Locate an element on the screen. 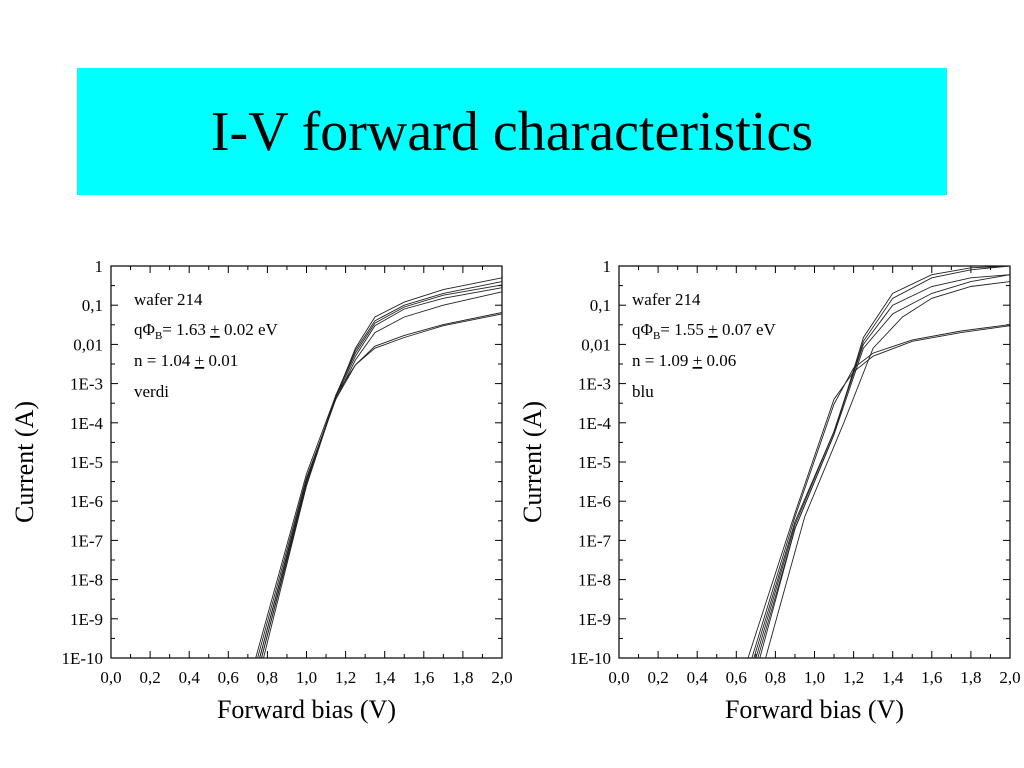 The image size is (1024, 768). right-y-tick-label: 1E-4 is located at coordinates (595, 423).